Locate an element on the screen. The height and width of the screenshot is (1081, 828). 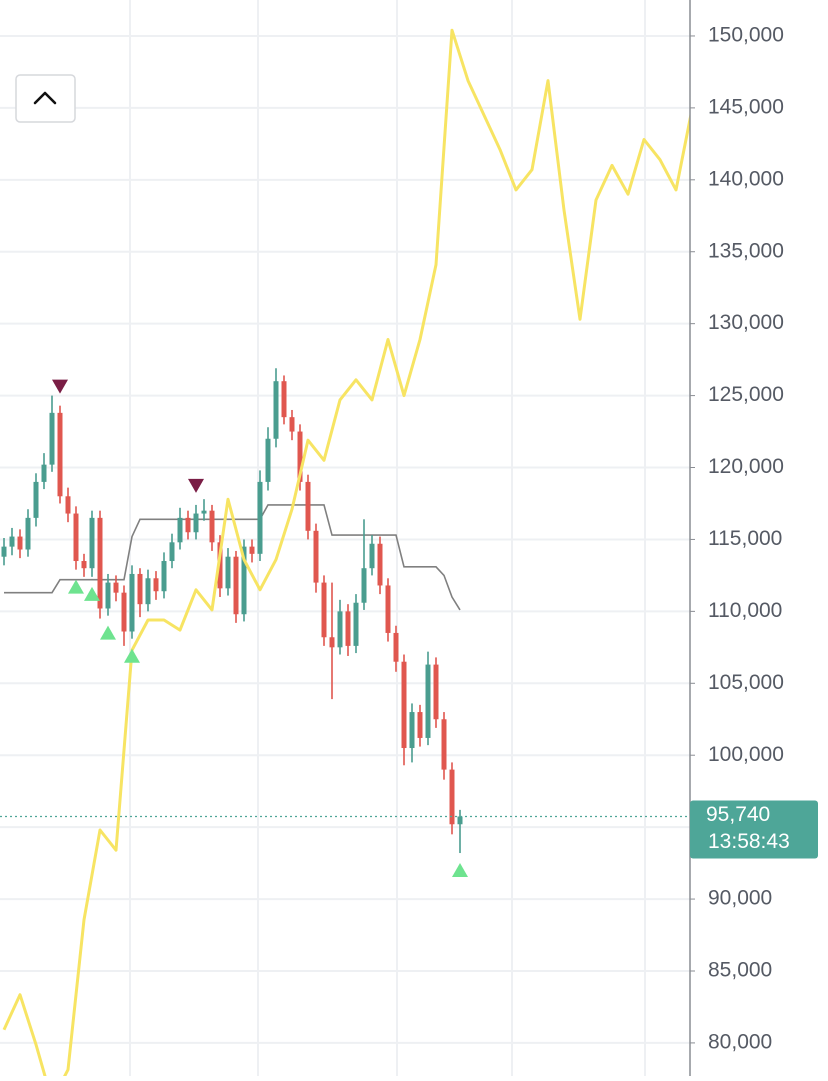
y-tick-label: 120,000 is located at coordinates (746, 466).